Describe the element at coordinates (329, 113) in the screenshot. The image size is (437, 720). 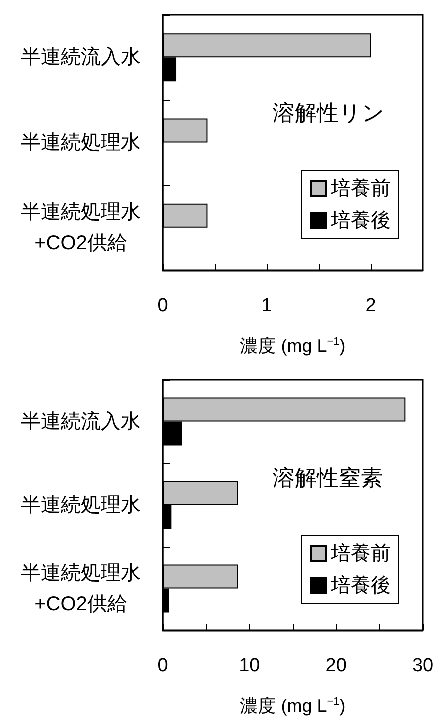
I see `text: 溶解性リン` at that location.